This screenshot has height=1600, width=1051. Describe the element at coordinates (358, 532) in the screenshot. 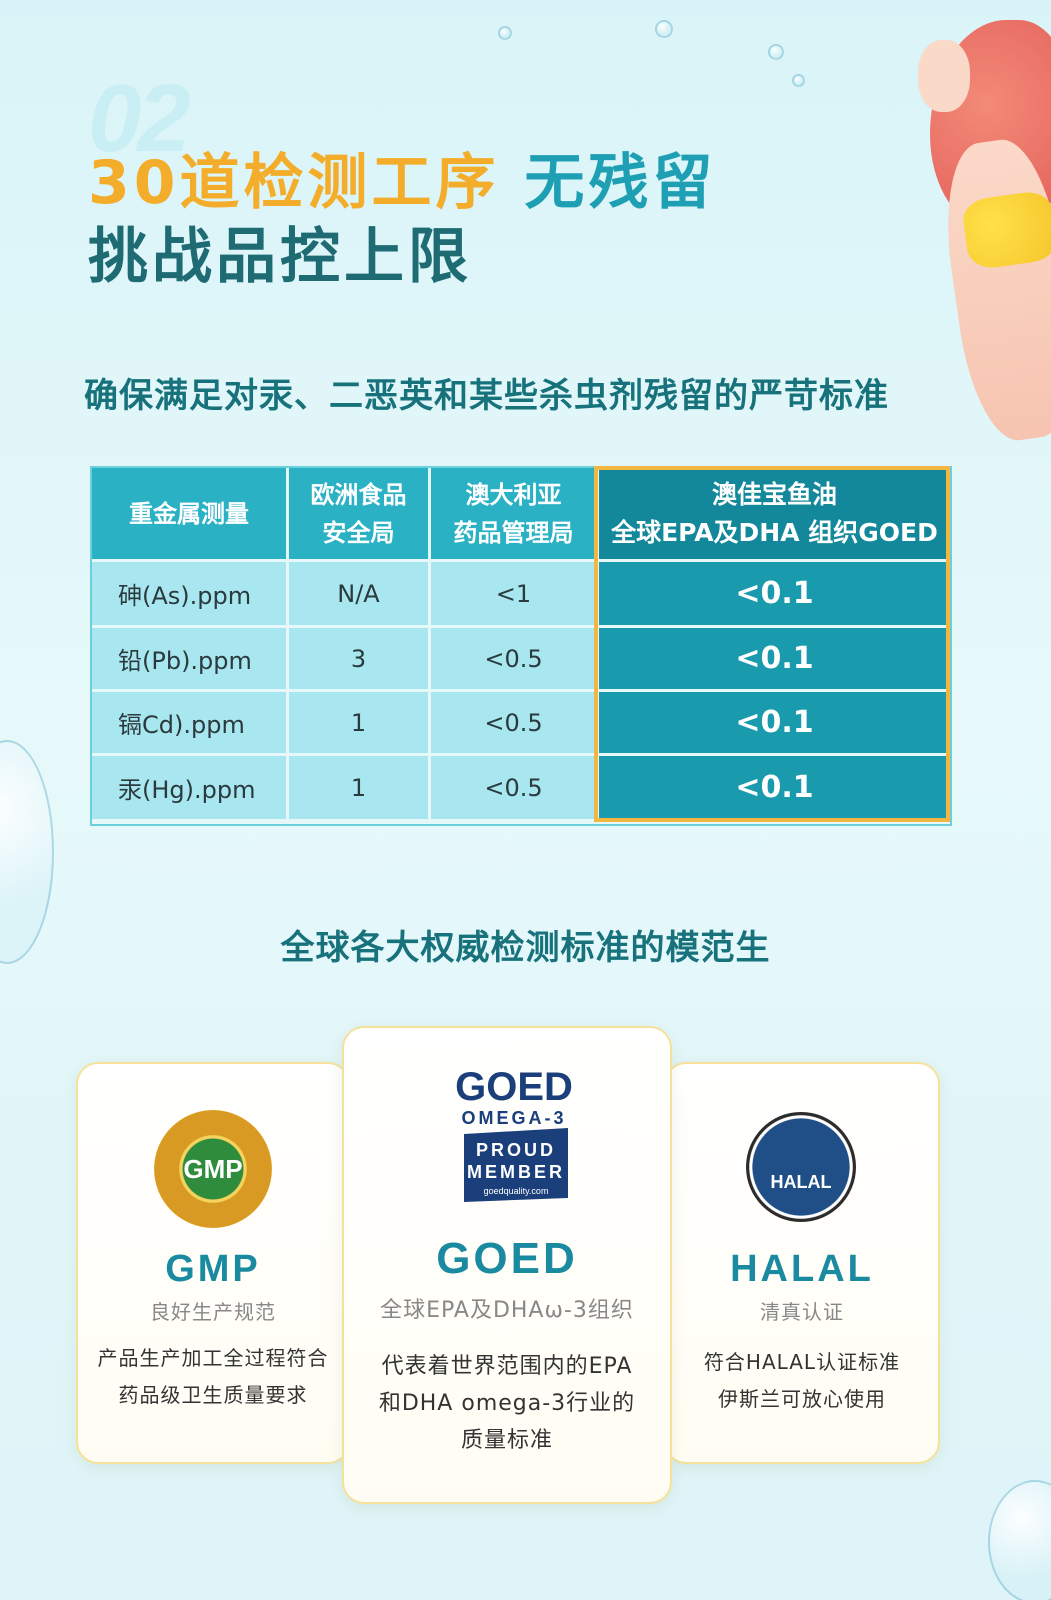

I see `table-header-line: 安全局` at that location.